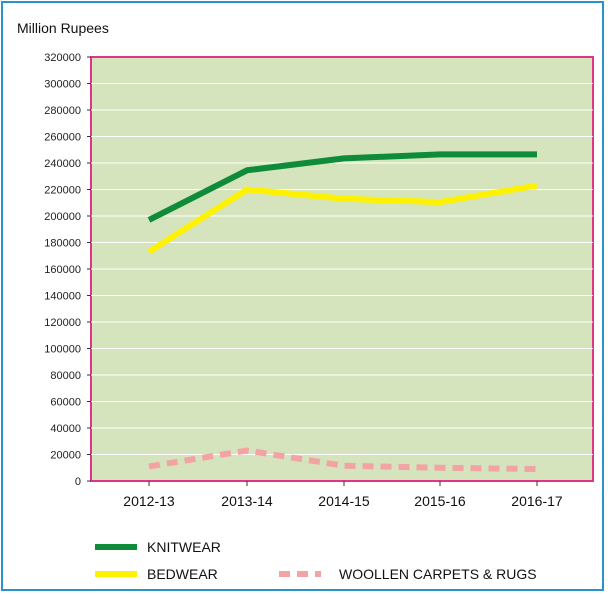 Image resolution: width=608 pixels, height=595 pixels. Describe the element at coordinates (63, 28) in the screenshot. I see `y-axis-unit-label: Million Rupees` at that location.